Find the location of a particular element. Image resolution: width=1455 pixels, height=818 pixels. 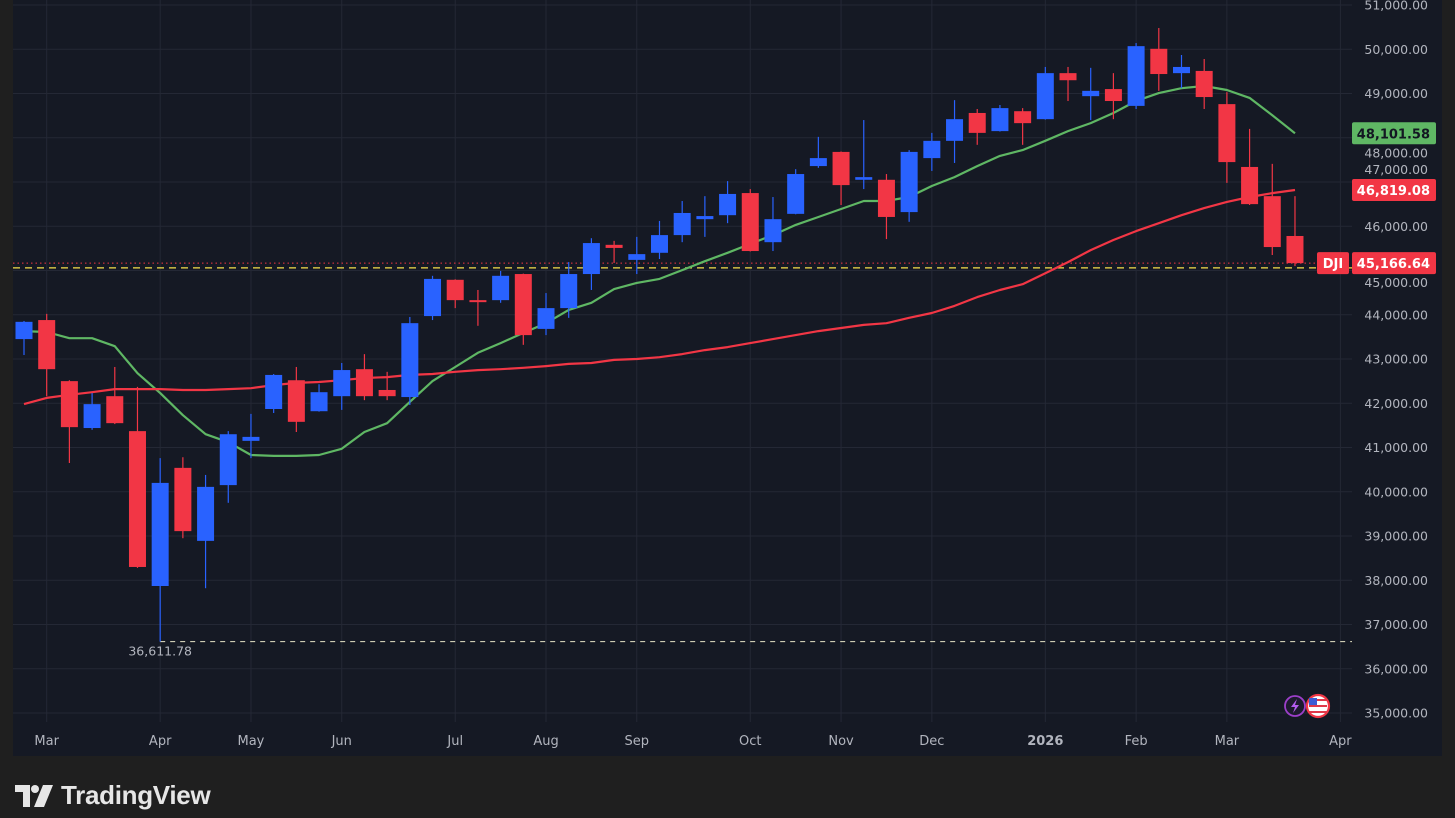

x-axis-tick-label: Feb is located at coordinates (1136, 741).